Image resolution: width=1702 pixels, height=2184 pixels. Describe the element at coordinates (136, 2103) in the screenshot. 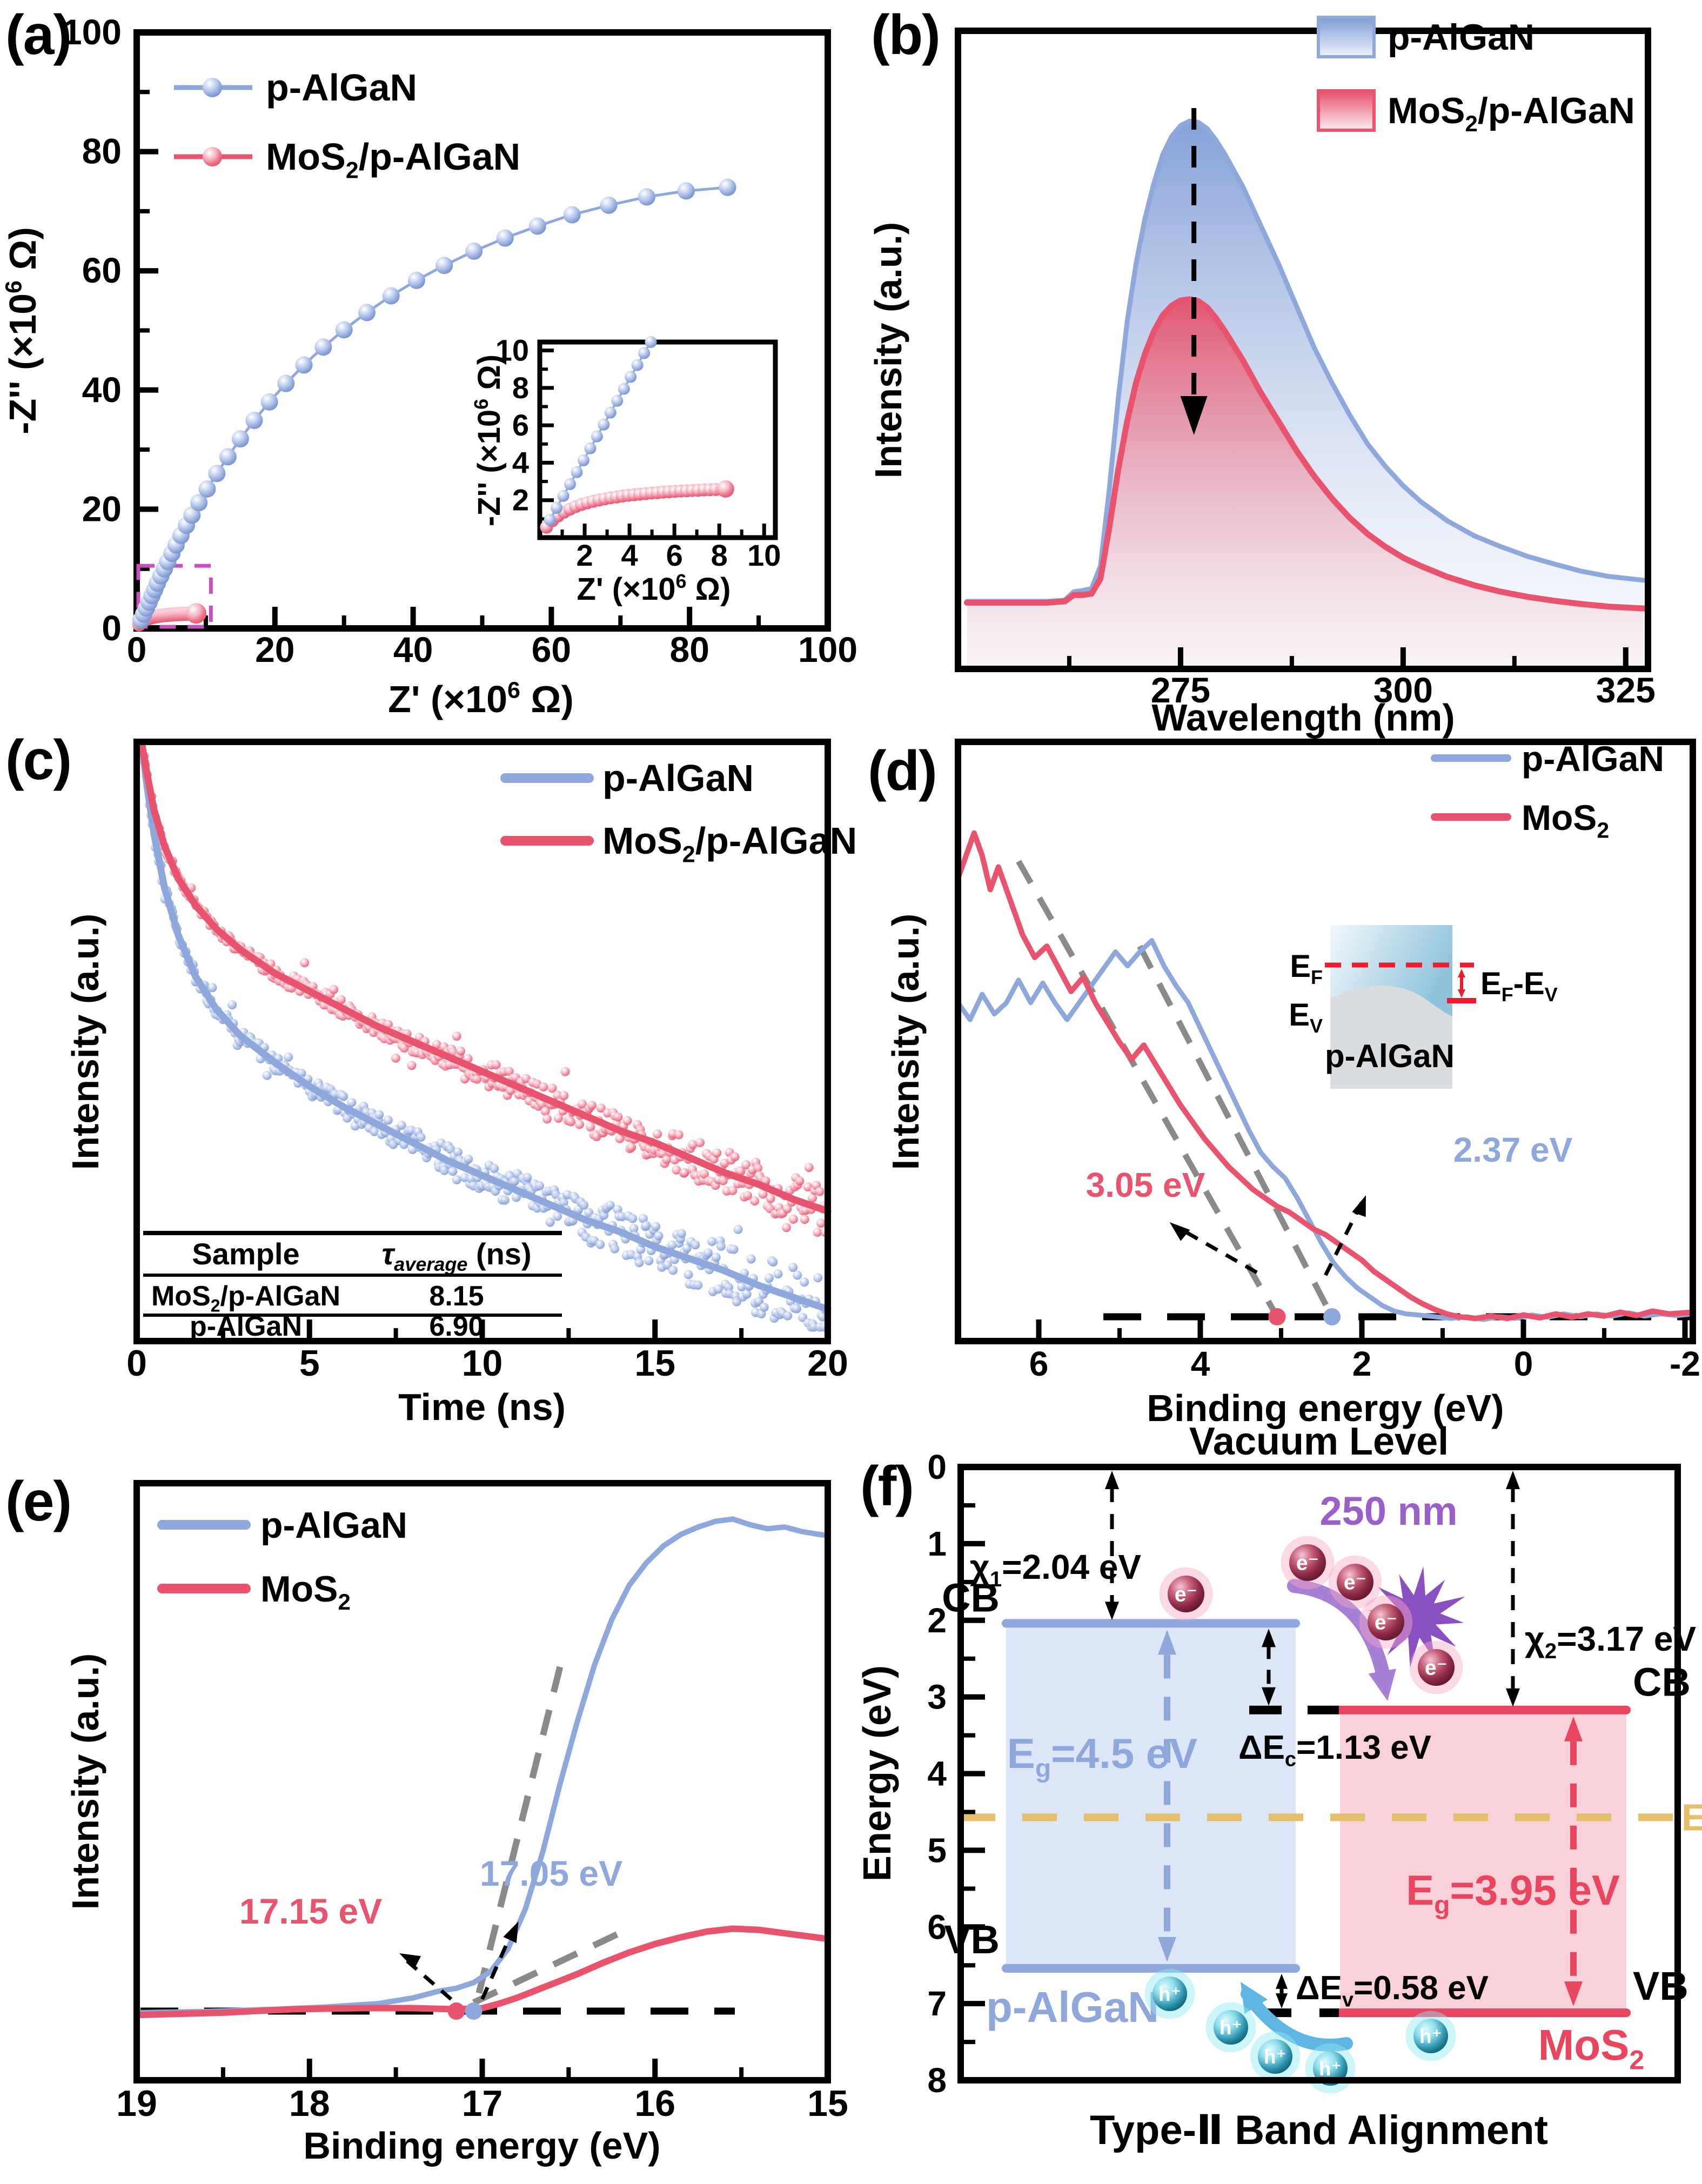

I see `x-tick: 19` at that location.